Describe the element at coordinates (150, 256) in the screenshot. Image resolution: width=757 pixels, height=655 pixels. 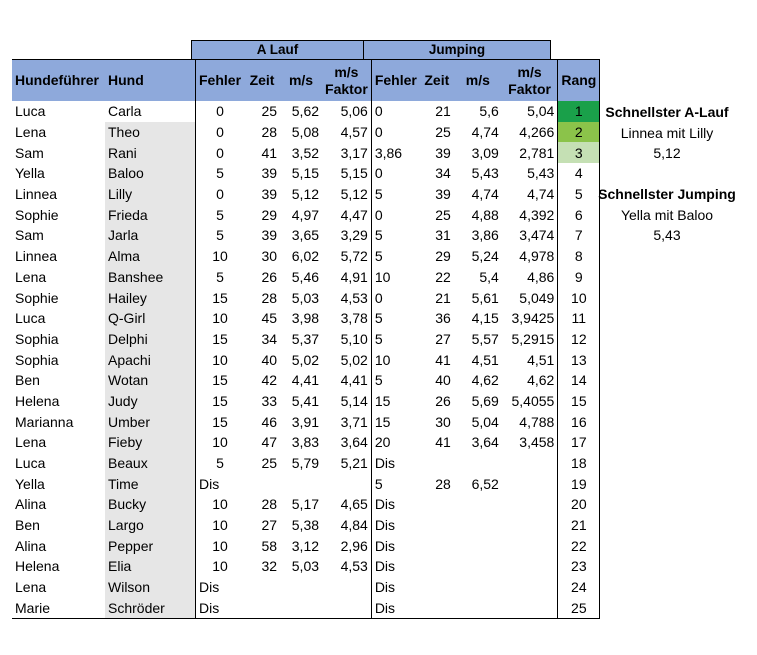
I see `dog-cell: Alma` at that location.